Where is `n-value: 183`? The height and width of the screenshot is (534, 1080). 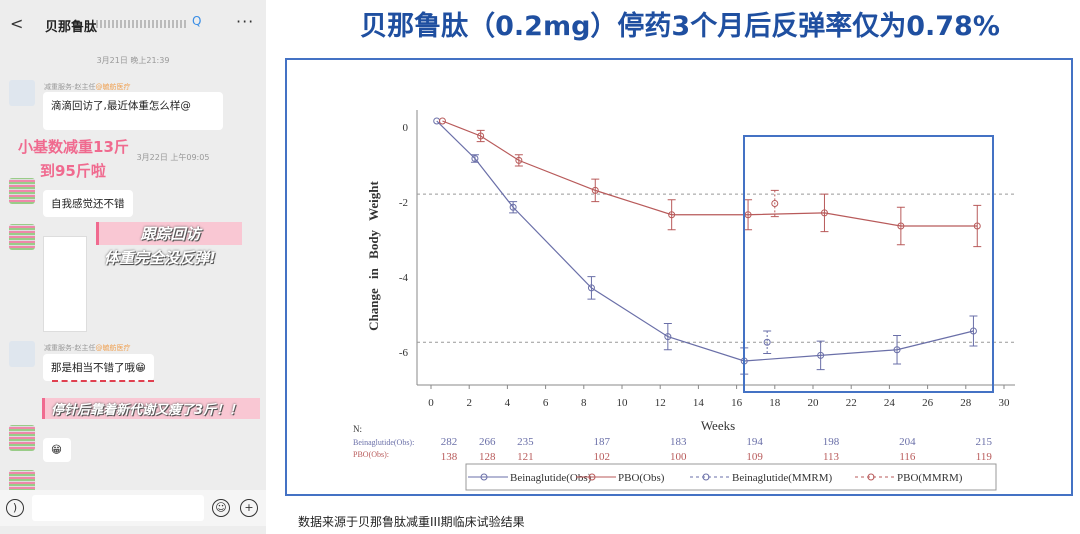
n-value: 183 is located at coordinates (678, 442).